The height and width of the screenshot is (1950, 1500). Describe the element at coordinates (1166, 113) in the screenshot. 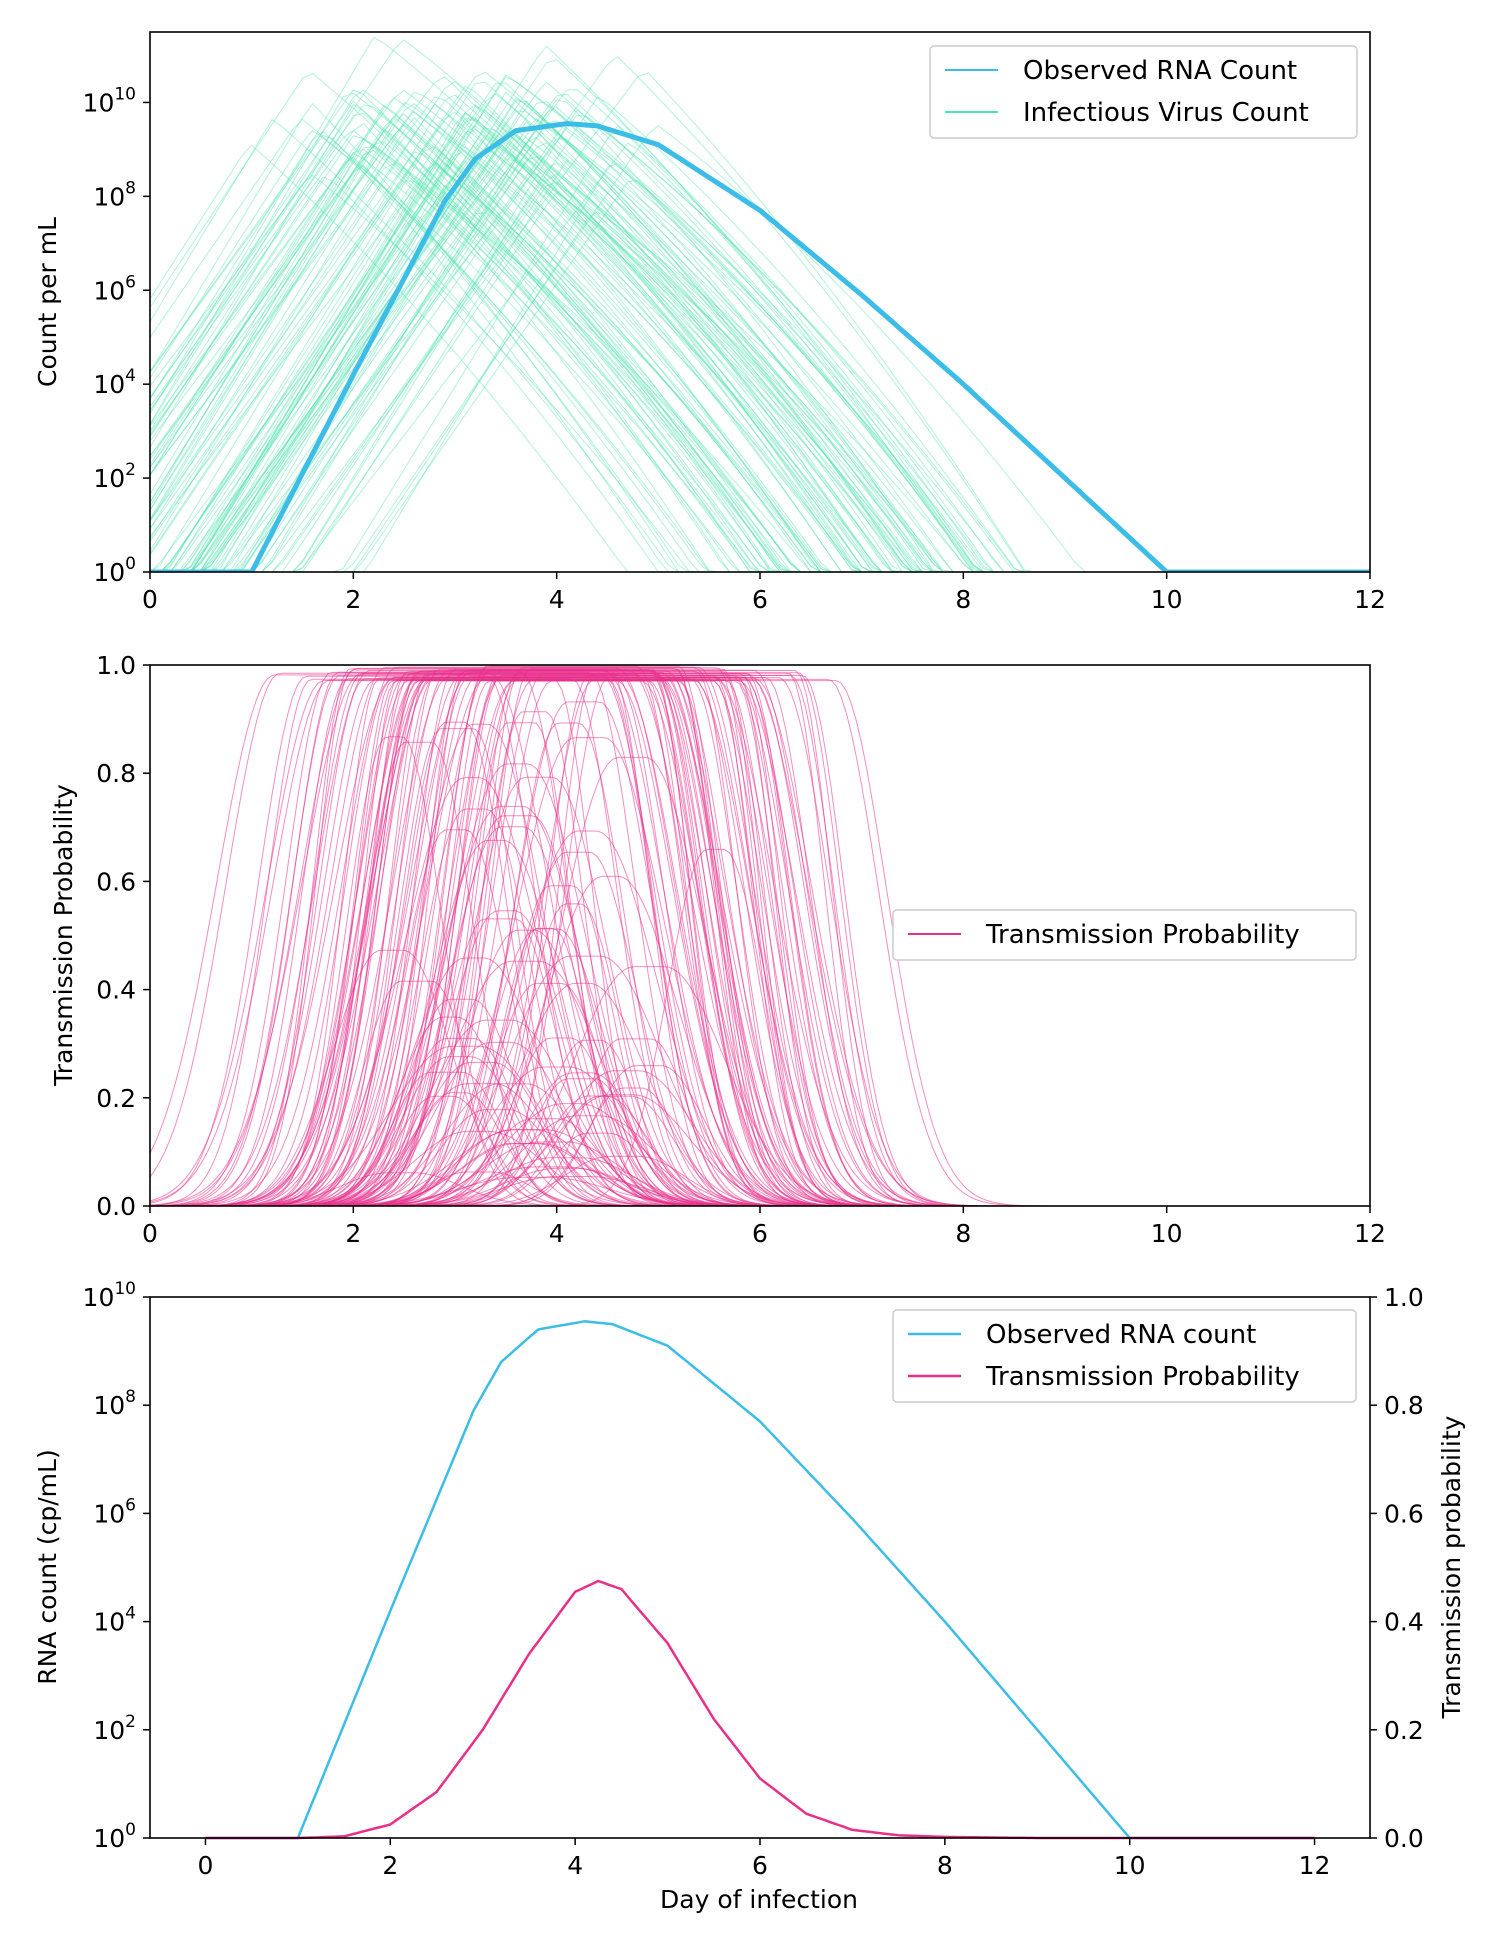

I see `top-legend-virus-label: Infectious Virus Count` at that location.